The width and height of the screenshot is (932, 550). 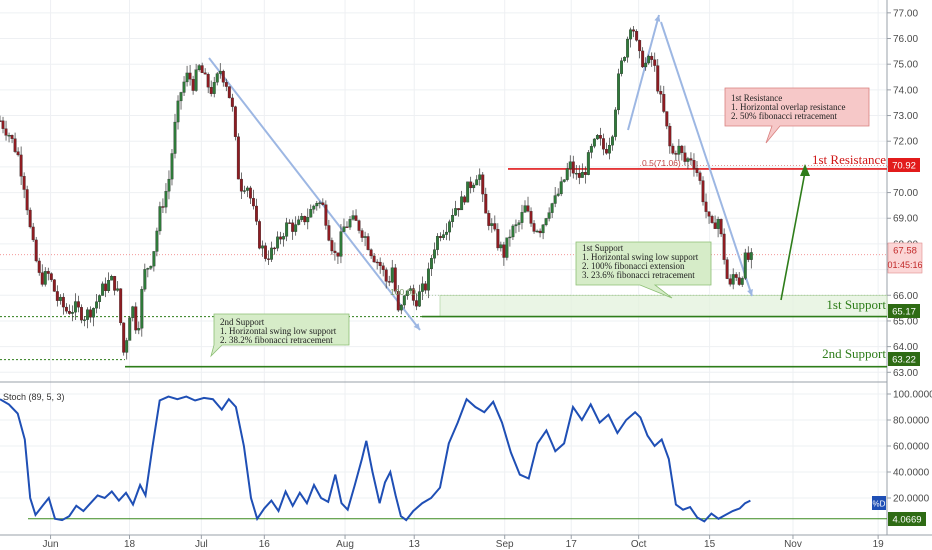 What do you see at coordinates (415, 544) in the screenshot?
I see `time-tick-label: 13` at bounding box center [415, 544].